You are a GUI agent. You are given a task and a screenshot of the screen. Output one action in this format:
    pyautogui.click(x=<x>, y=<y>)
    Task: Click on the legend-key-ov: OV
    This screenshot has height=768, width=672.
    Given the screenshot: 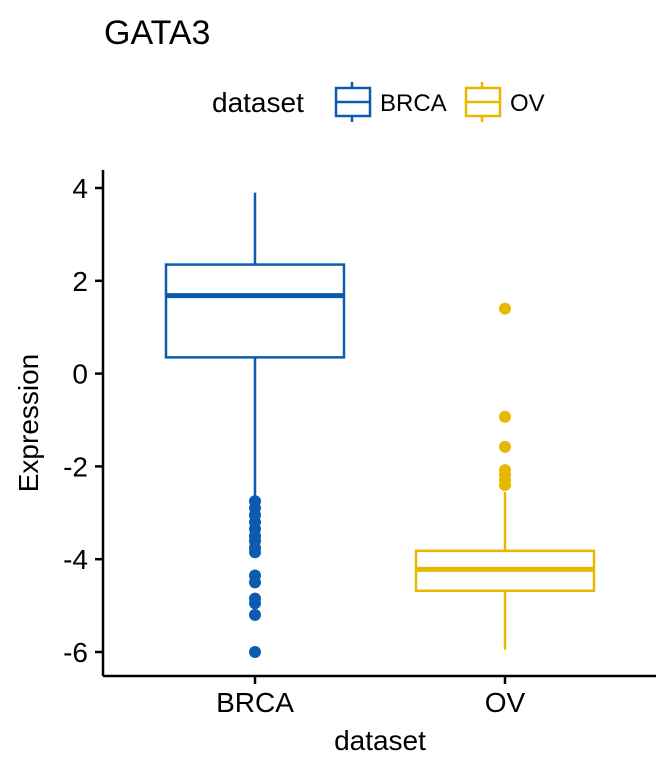 What is the action you would take?
    pyautogui.click(x=504, y=102)
    